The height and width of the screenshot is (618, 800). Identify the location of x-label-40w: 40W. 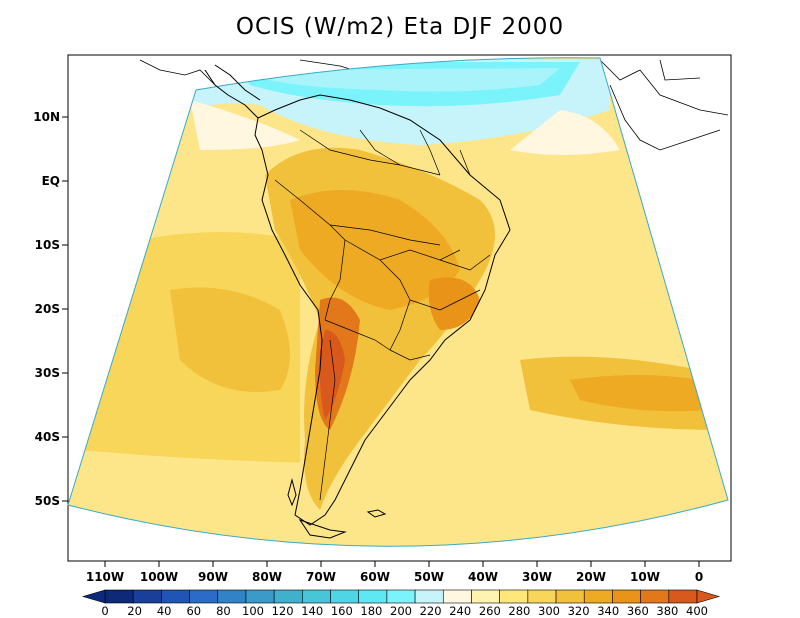
(483, 577).